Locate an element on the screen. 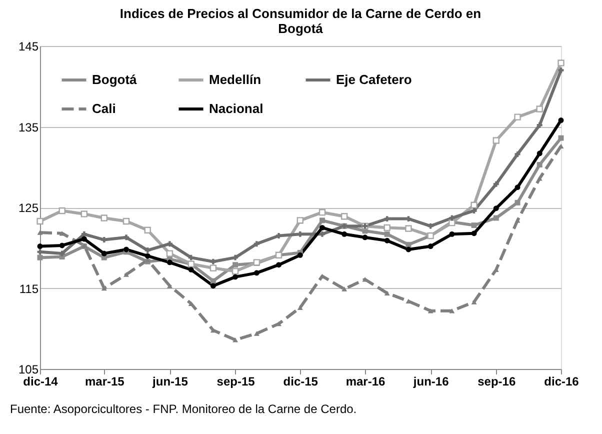 The height and width of the screenshot is (434, 602). legend-label: Nacional is located at coordinates (236, 108).